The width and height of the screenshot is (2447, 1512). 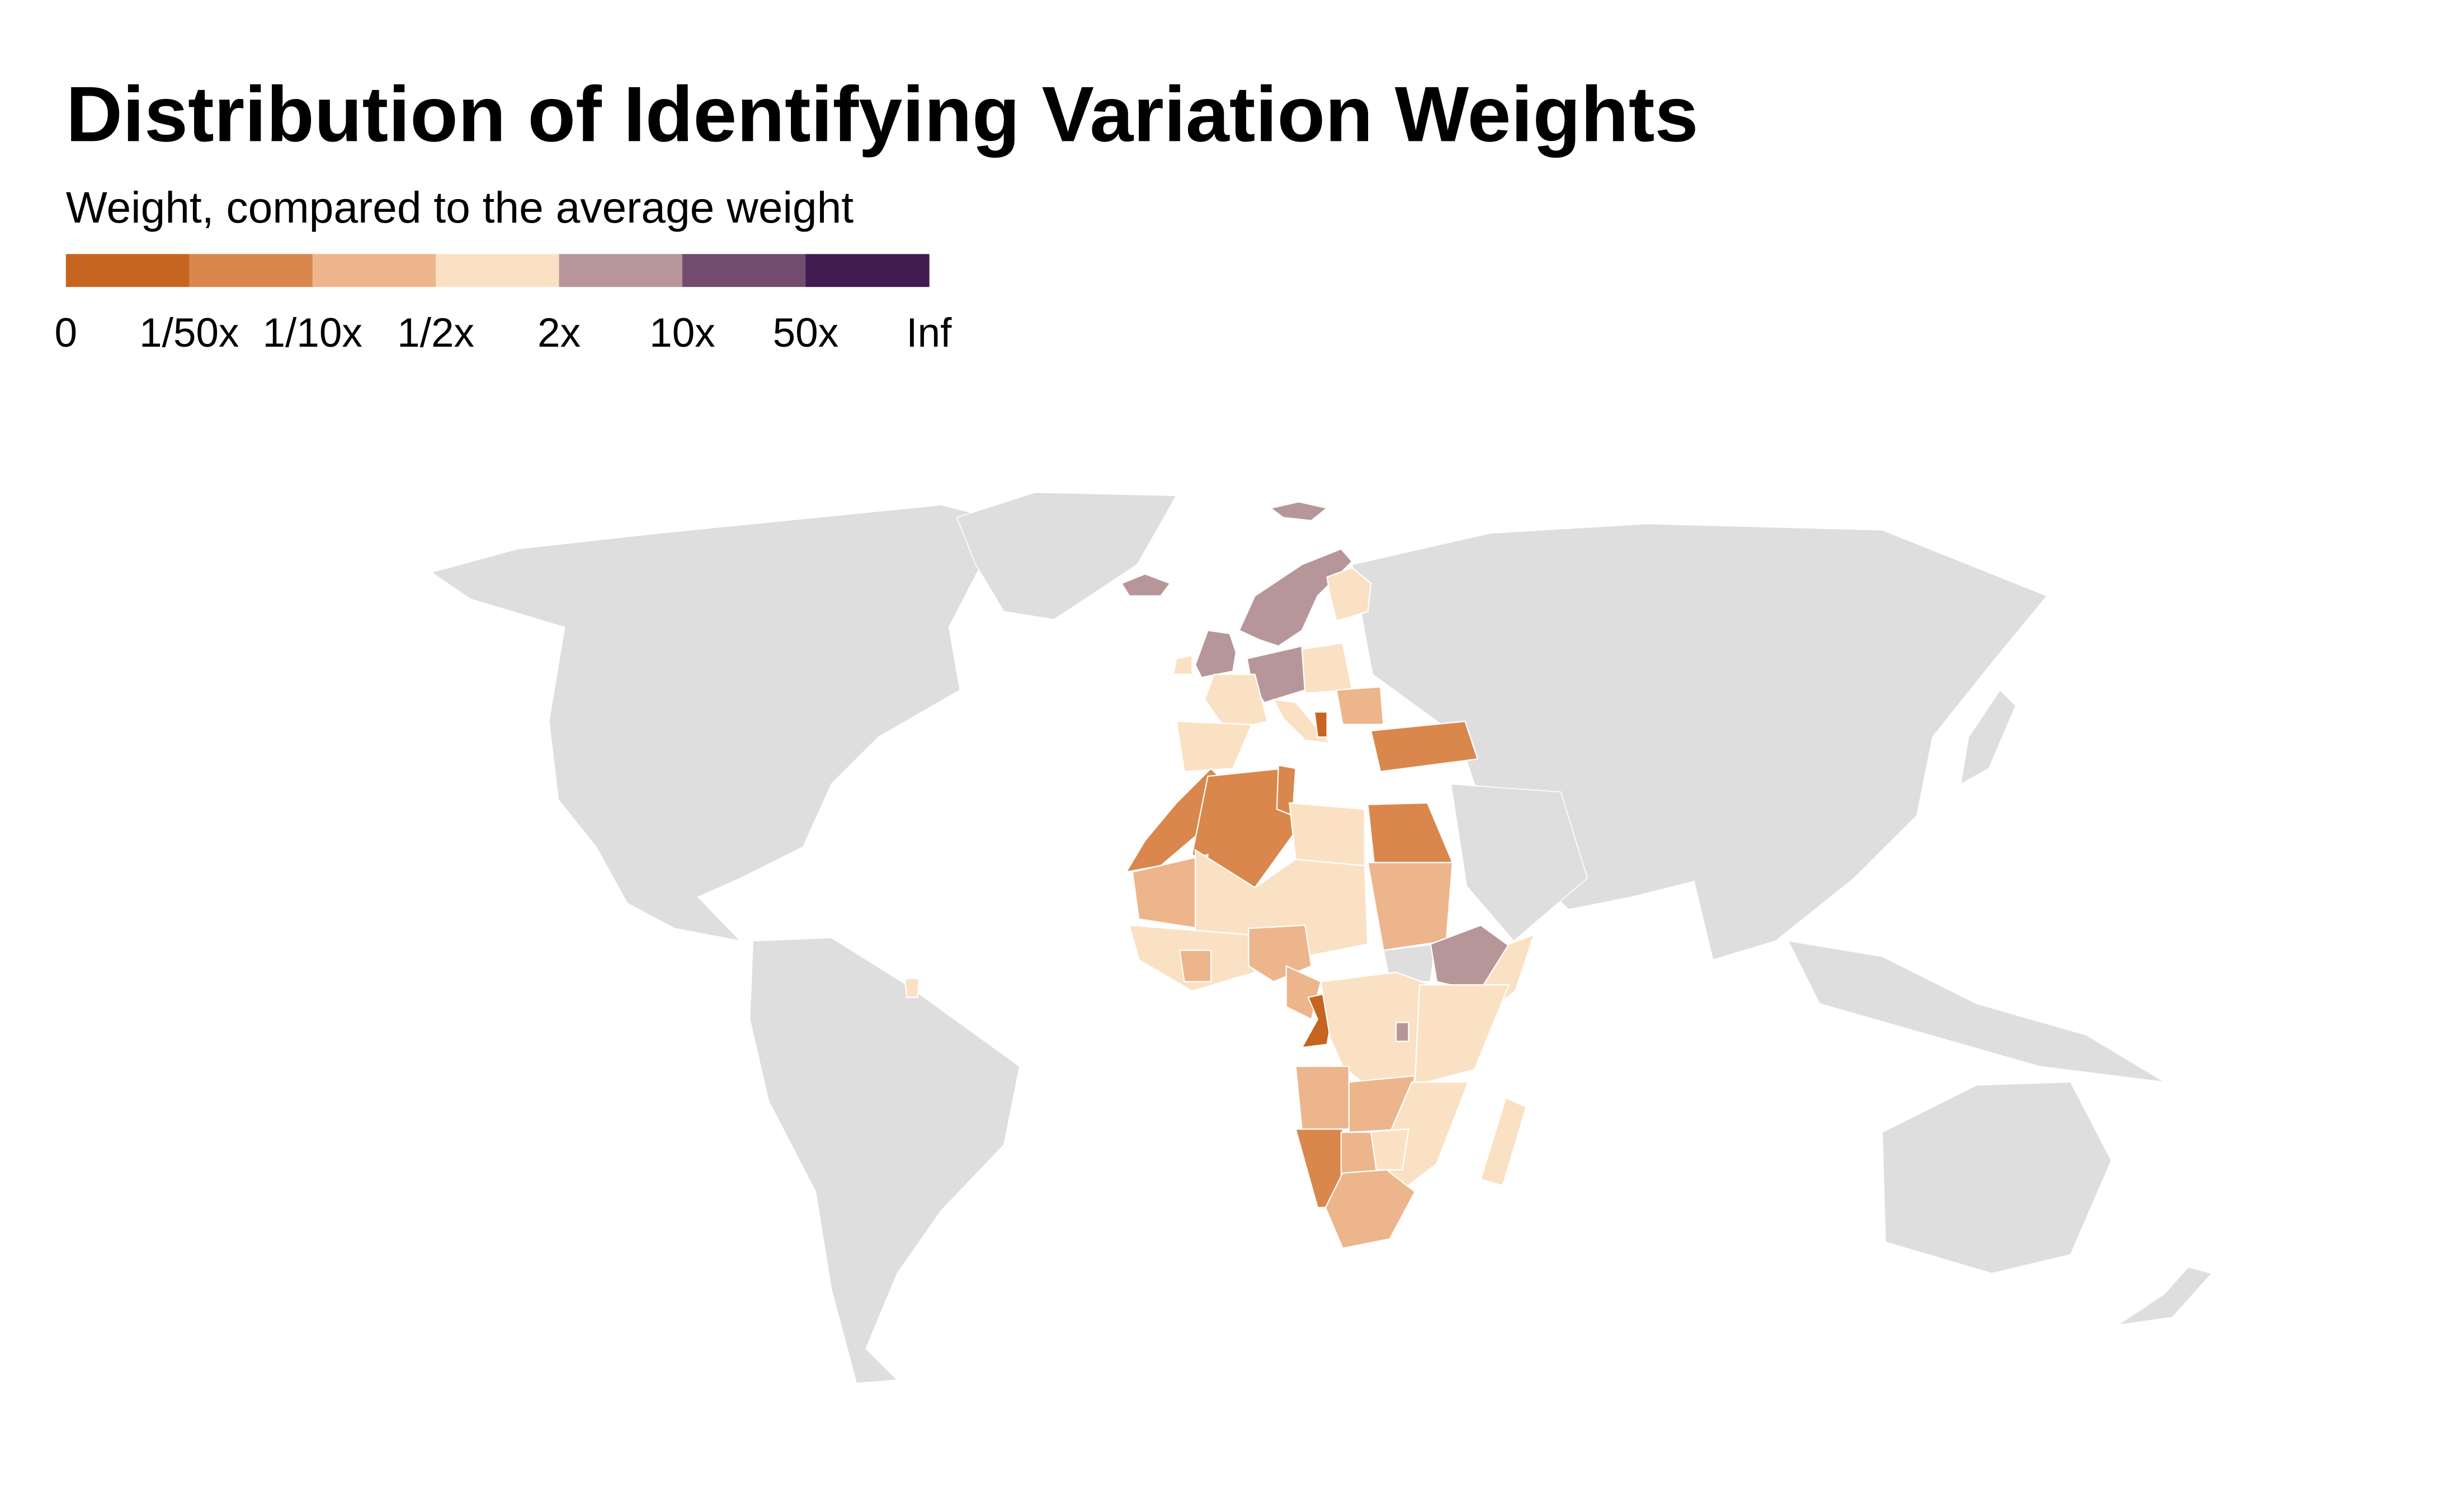 I want to click on country-italy, so click(x=1302, y=721).